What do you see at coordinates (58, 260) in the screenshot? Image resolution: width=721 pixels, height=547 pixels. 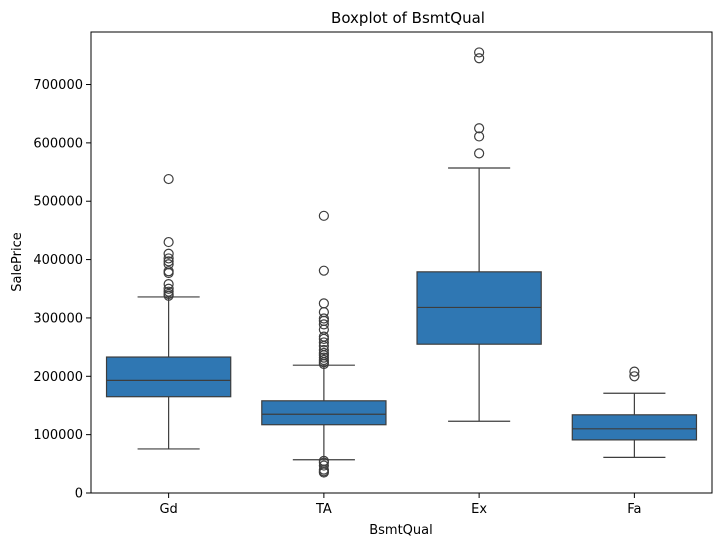 I see `y-tick-label: 400000` at bounding box center [58, 260].